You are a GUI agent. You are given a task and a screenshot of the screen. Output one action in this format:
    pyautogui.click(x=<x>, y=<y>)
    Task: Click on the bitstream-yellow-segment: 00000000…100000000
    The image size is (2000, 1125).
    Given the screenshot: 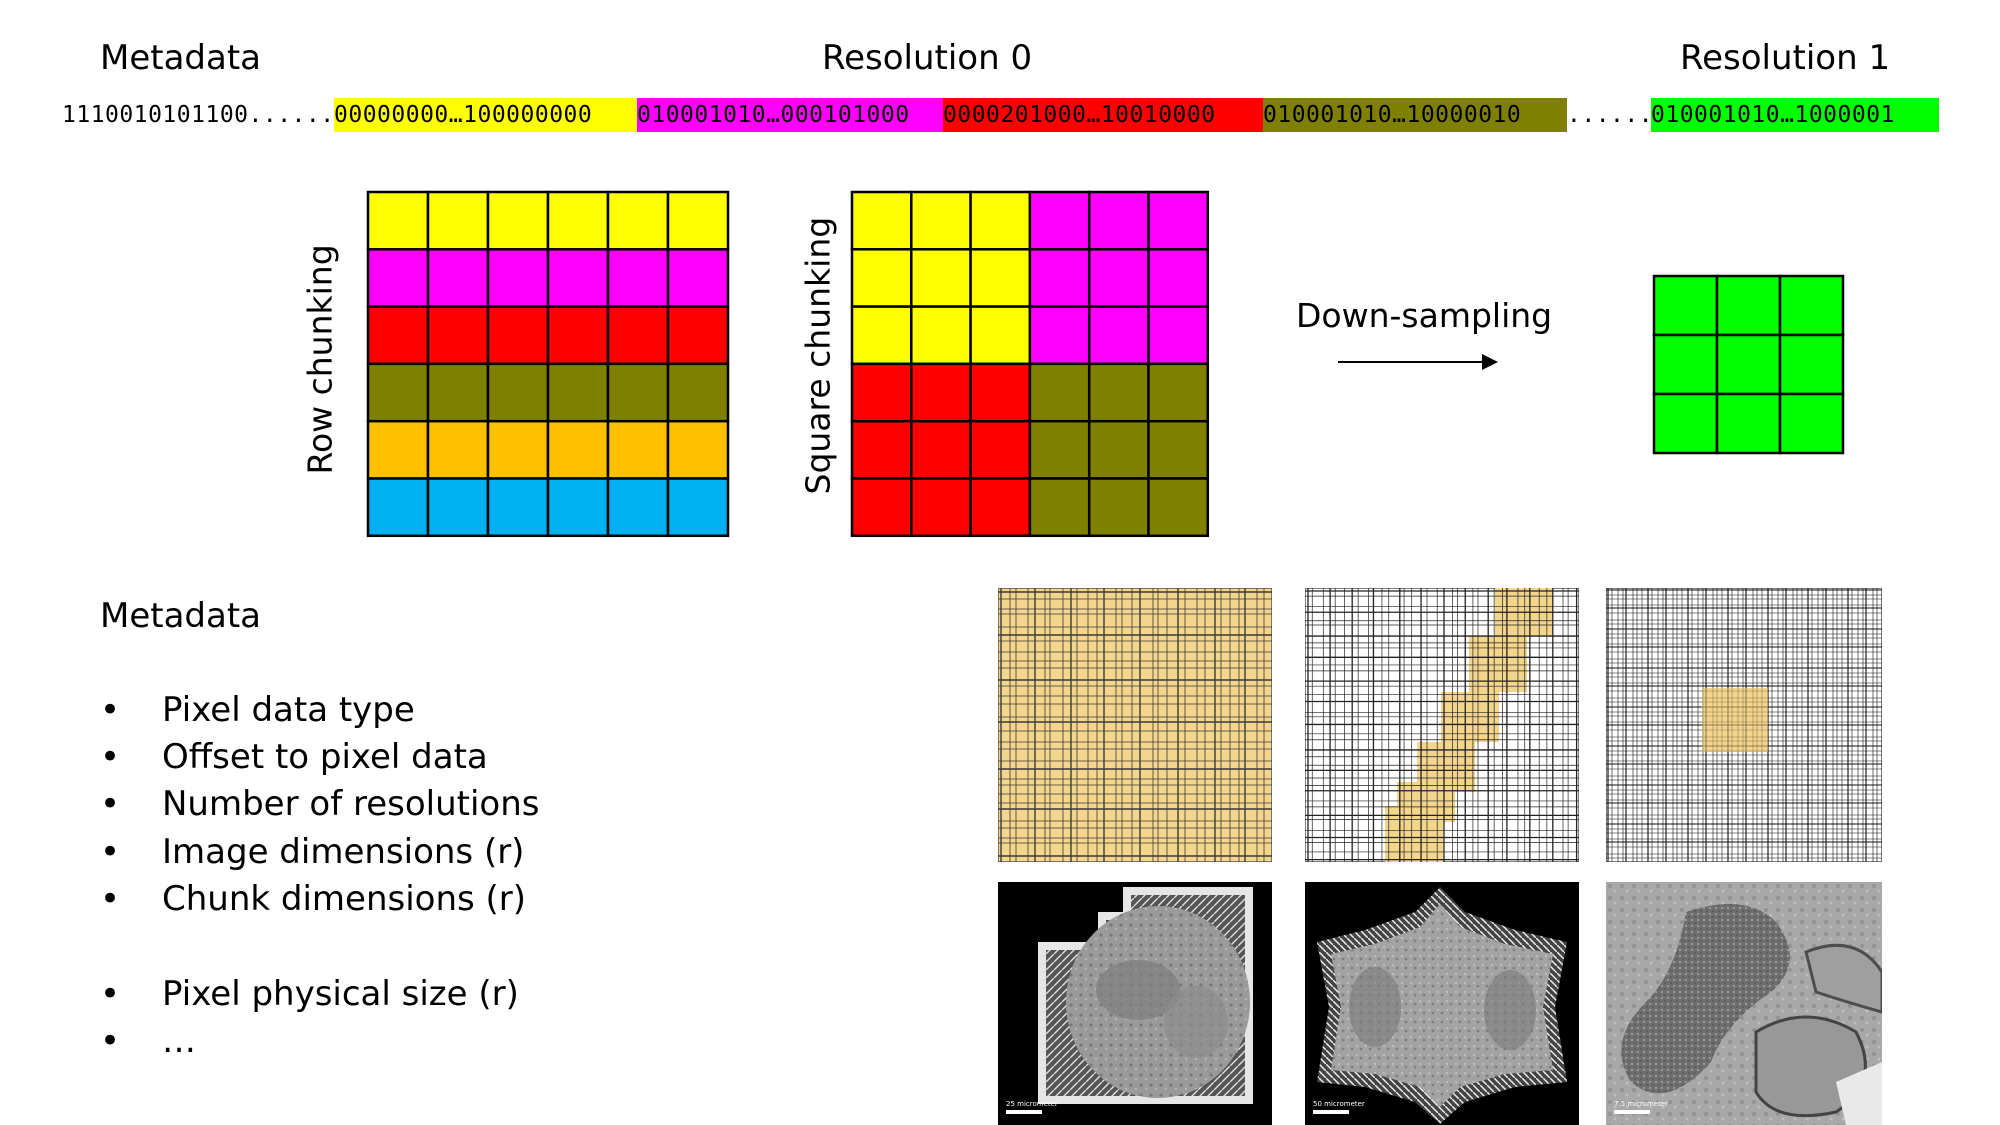 What is the action you would take?
    pyautogui.click(x=485, y=115)
    